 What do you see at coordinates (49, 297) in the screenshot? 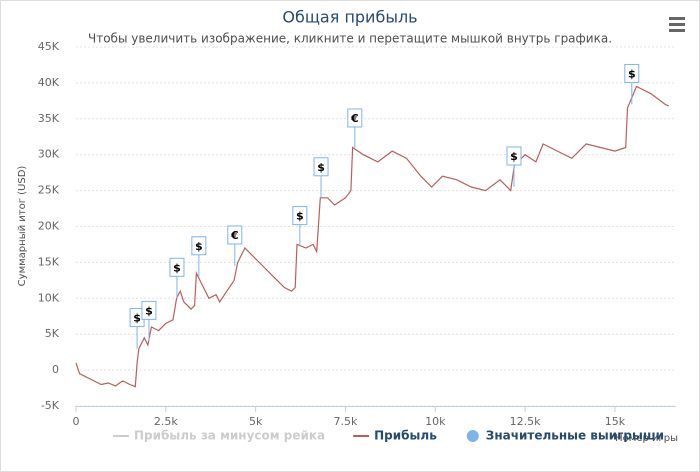
I see `y-tick-label: 10K` at bounding box center [49, 297].